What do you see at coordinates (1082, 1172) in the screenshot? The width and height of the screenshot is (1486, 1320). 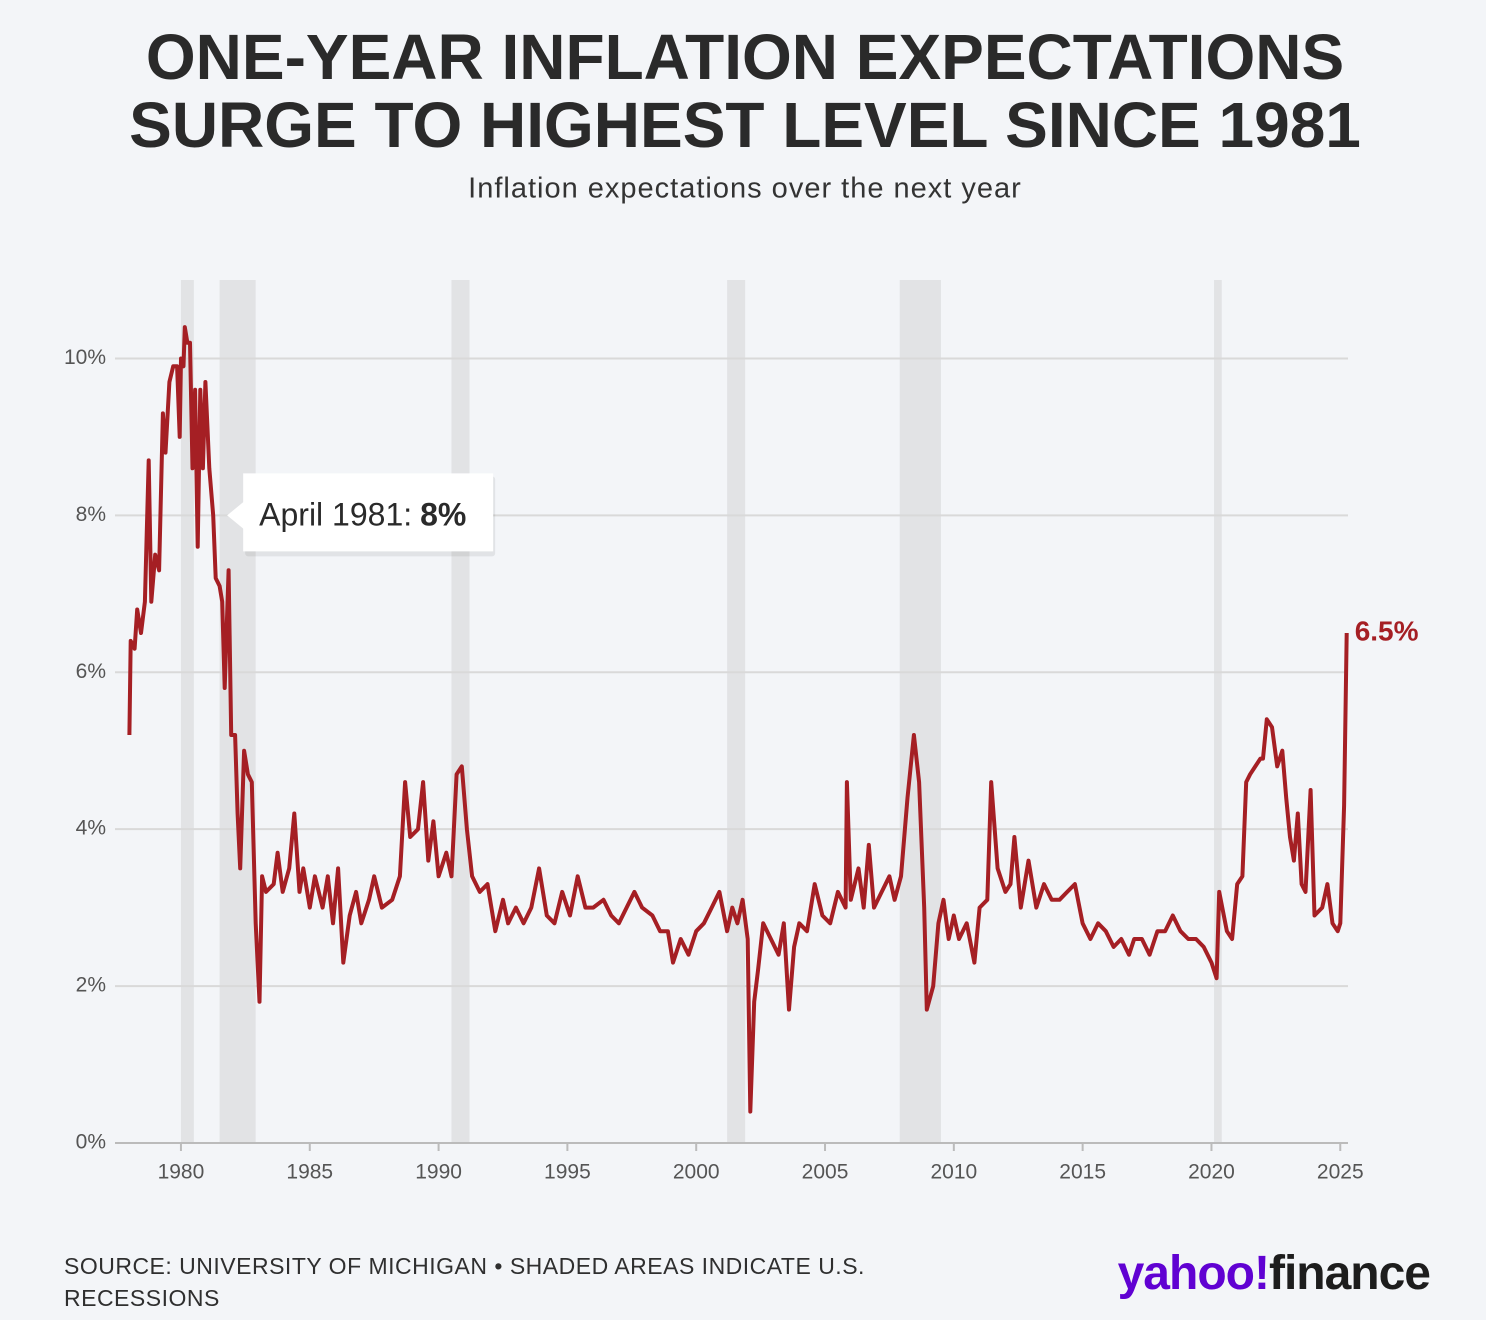 I see `x-tick-label: 2015` at bounding box center [1082, 1172].